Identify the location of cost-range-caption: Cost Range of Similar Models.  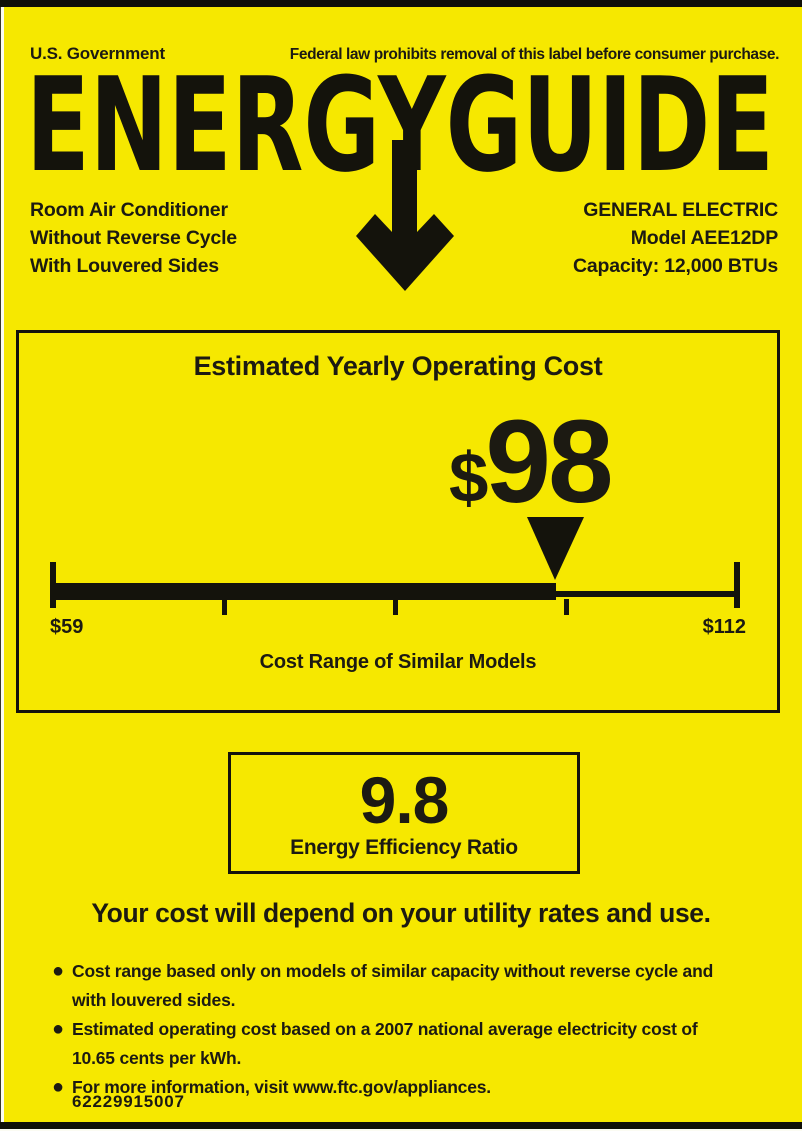
(398, 662).